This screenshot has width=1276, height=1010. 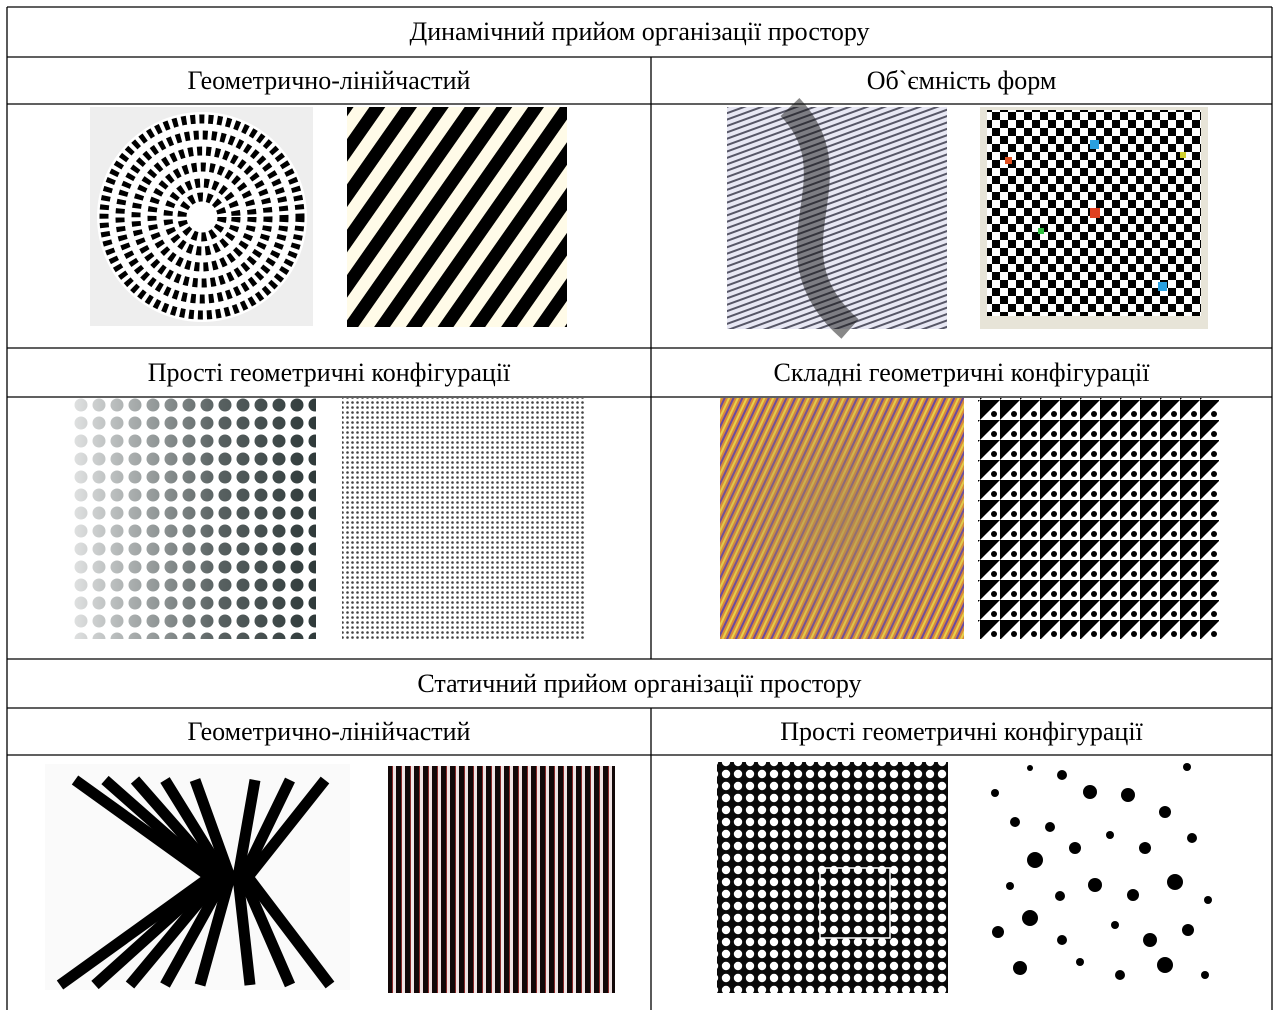 What do you see at coordinates (961, 372) in the screenshot?
I see `column-header: Складні геометричні конфігурації` at bounding box center [961, 372].